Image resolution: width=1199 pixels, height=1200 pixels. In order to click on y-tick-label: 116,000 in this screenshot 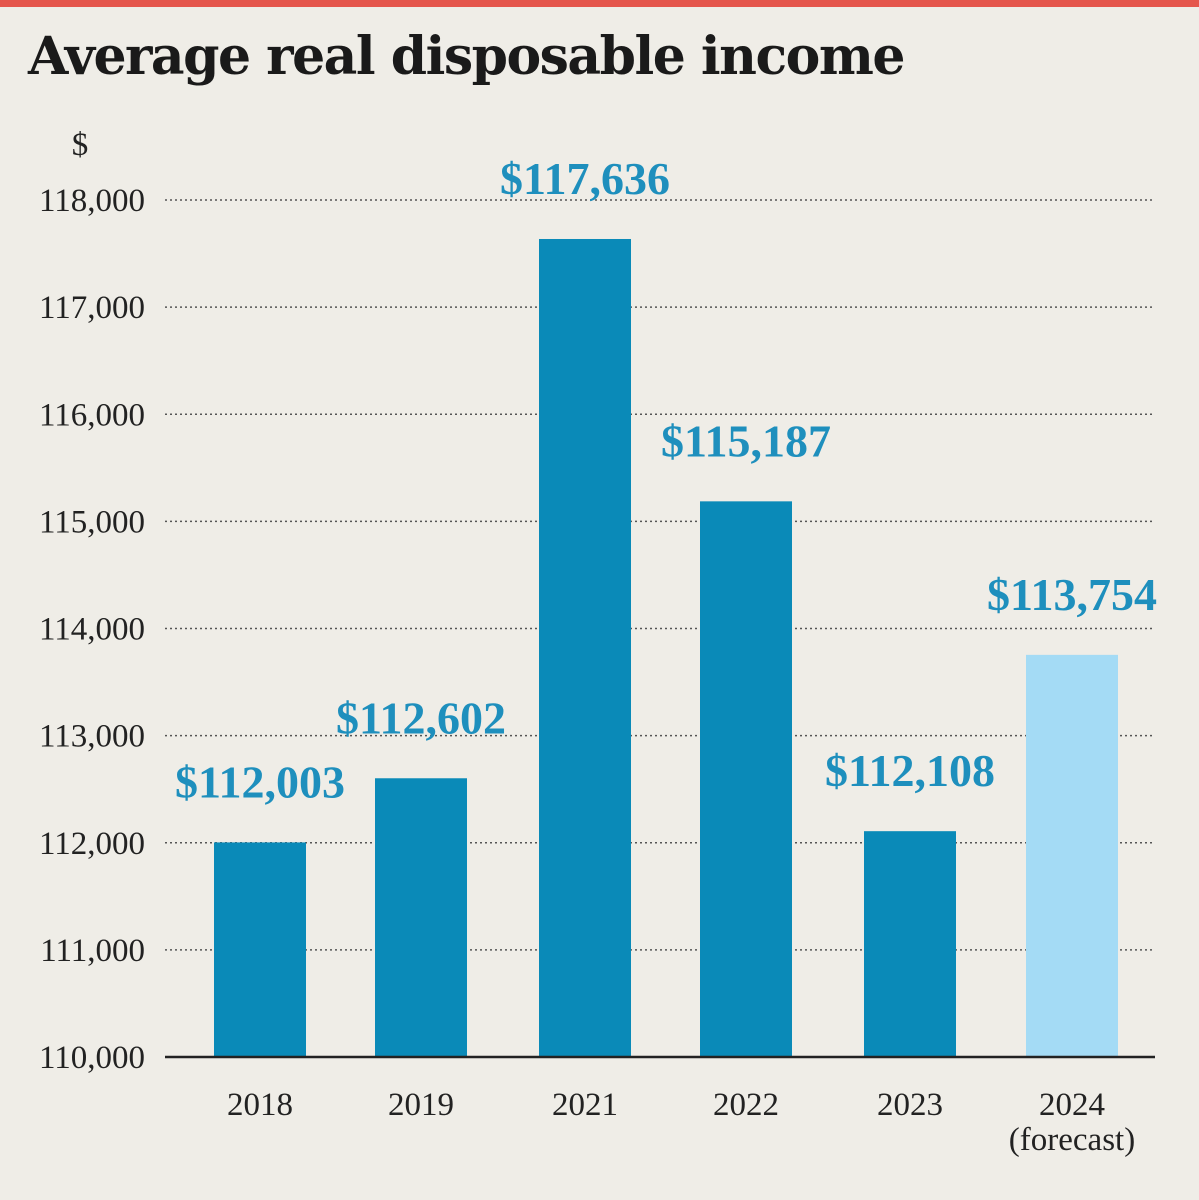, I will do `click(92, 415)`.